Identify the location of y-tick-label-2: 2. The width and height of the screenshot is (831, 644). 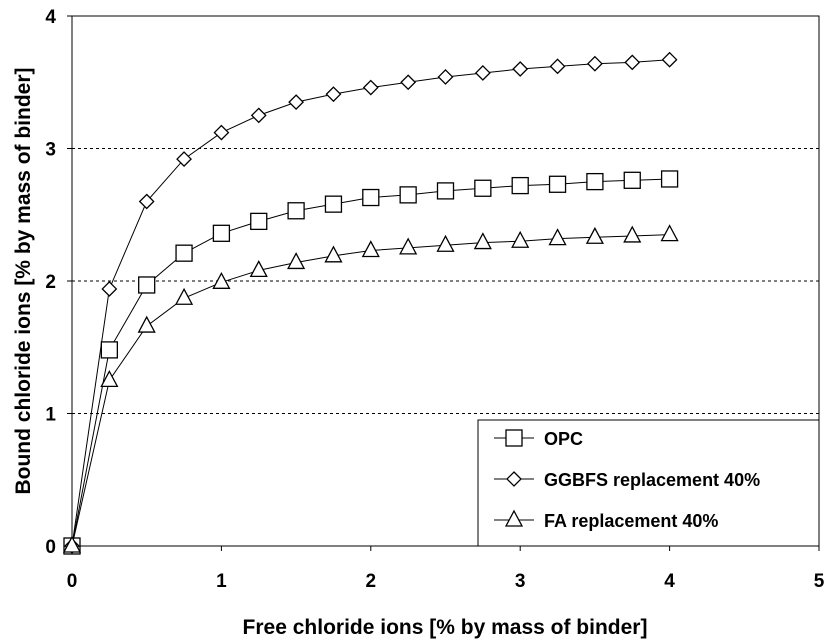
(50, 282).